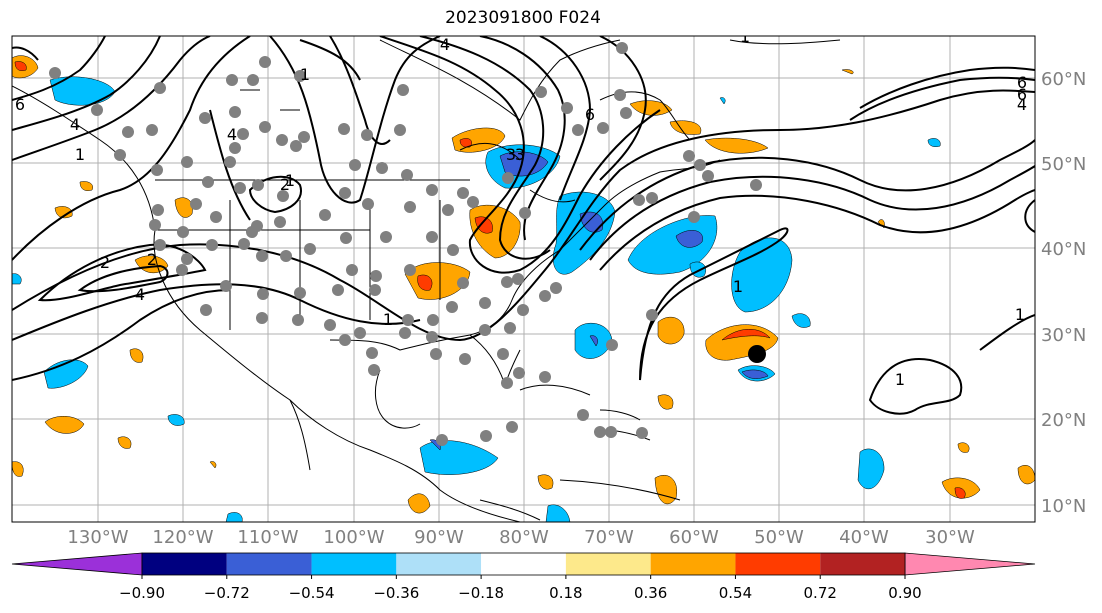 The height and width of the screenshot is (613, 1102). What do you see at coordinates (864, 537) in the screenshot?
I see `longitude-label: 40°W` at bounding box center [864, 537].